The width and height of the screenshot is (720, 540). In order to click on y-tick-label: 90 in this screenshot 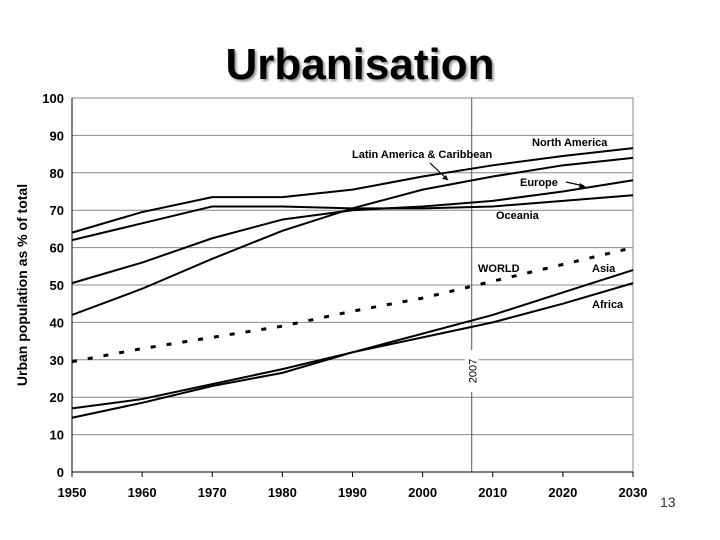, I will do `click(57, 135)`.